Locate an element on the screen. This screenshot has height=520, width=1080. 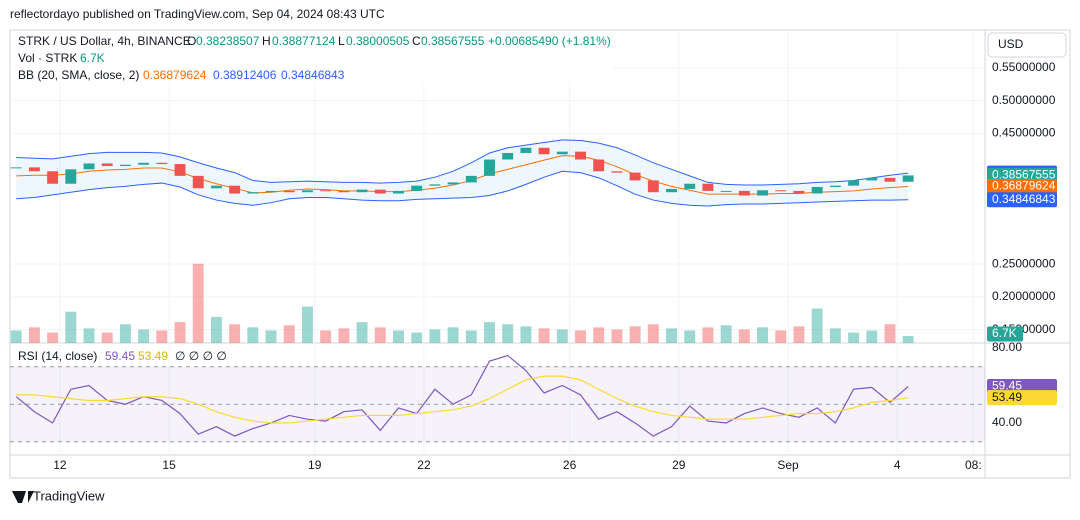
volume-title: Vol · STRK is located at coordinates (47, 58).